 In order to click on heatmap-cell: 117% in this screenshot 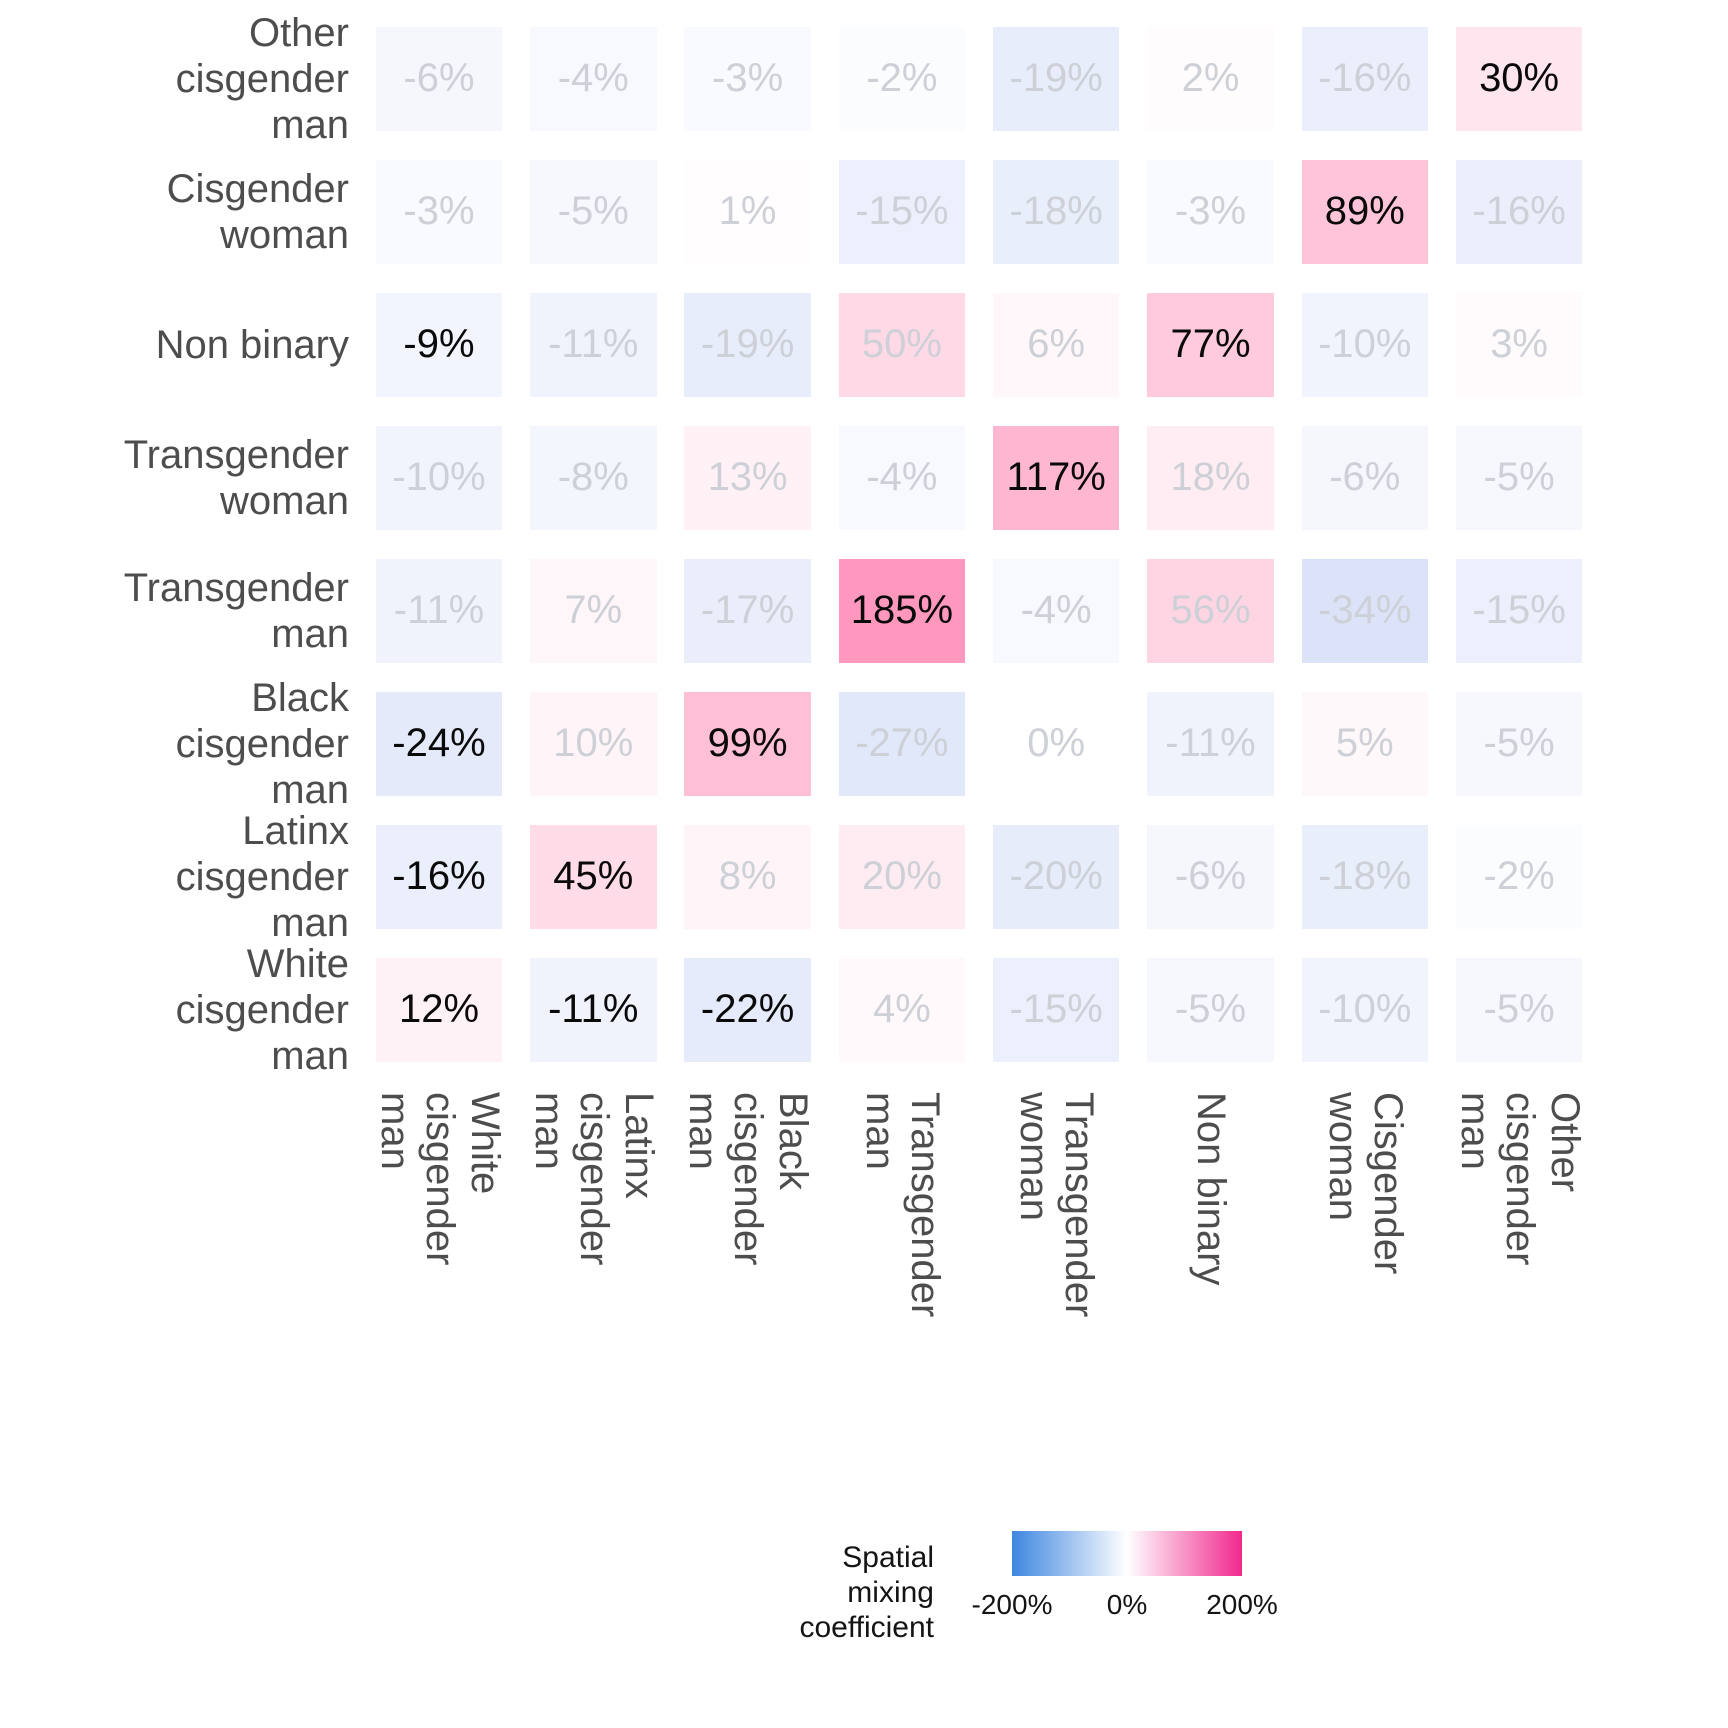, I will do `click(1056, 478)`.